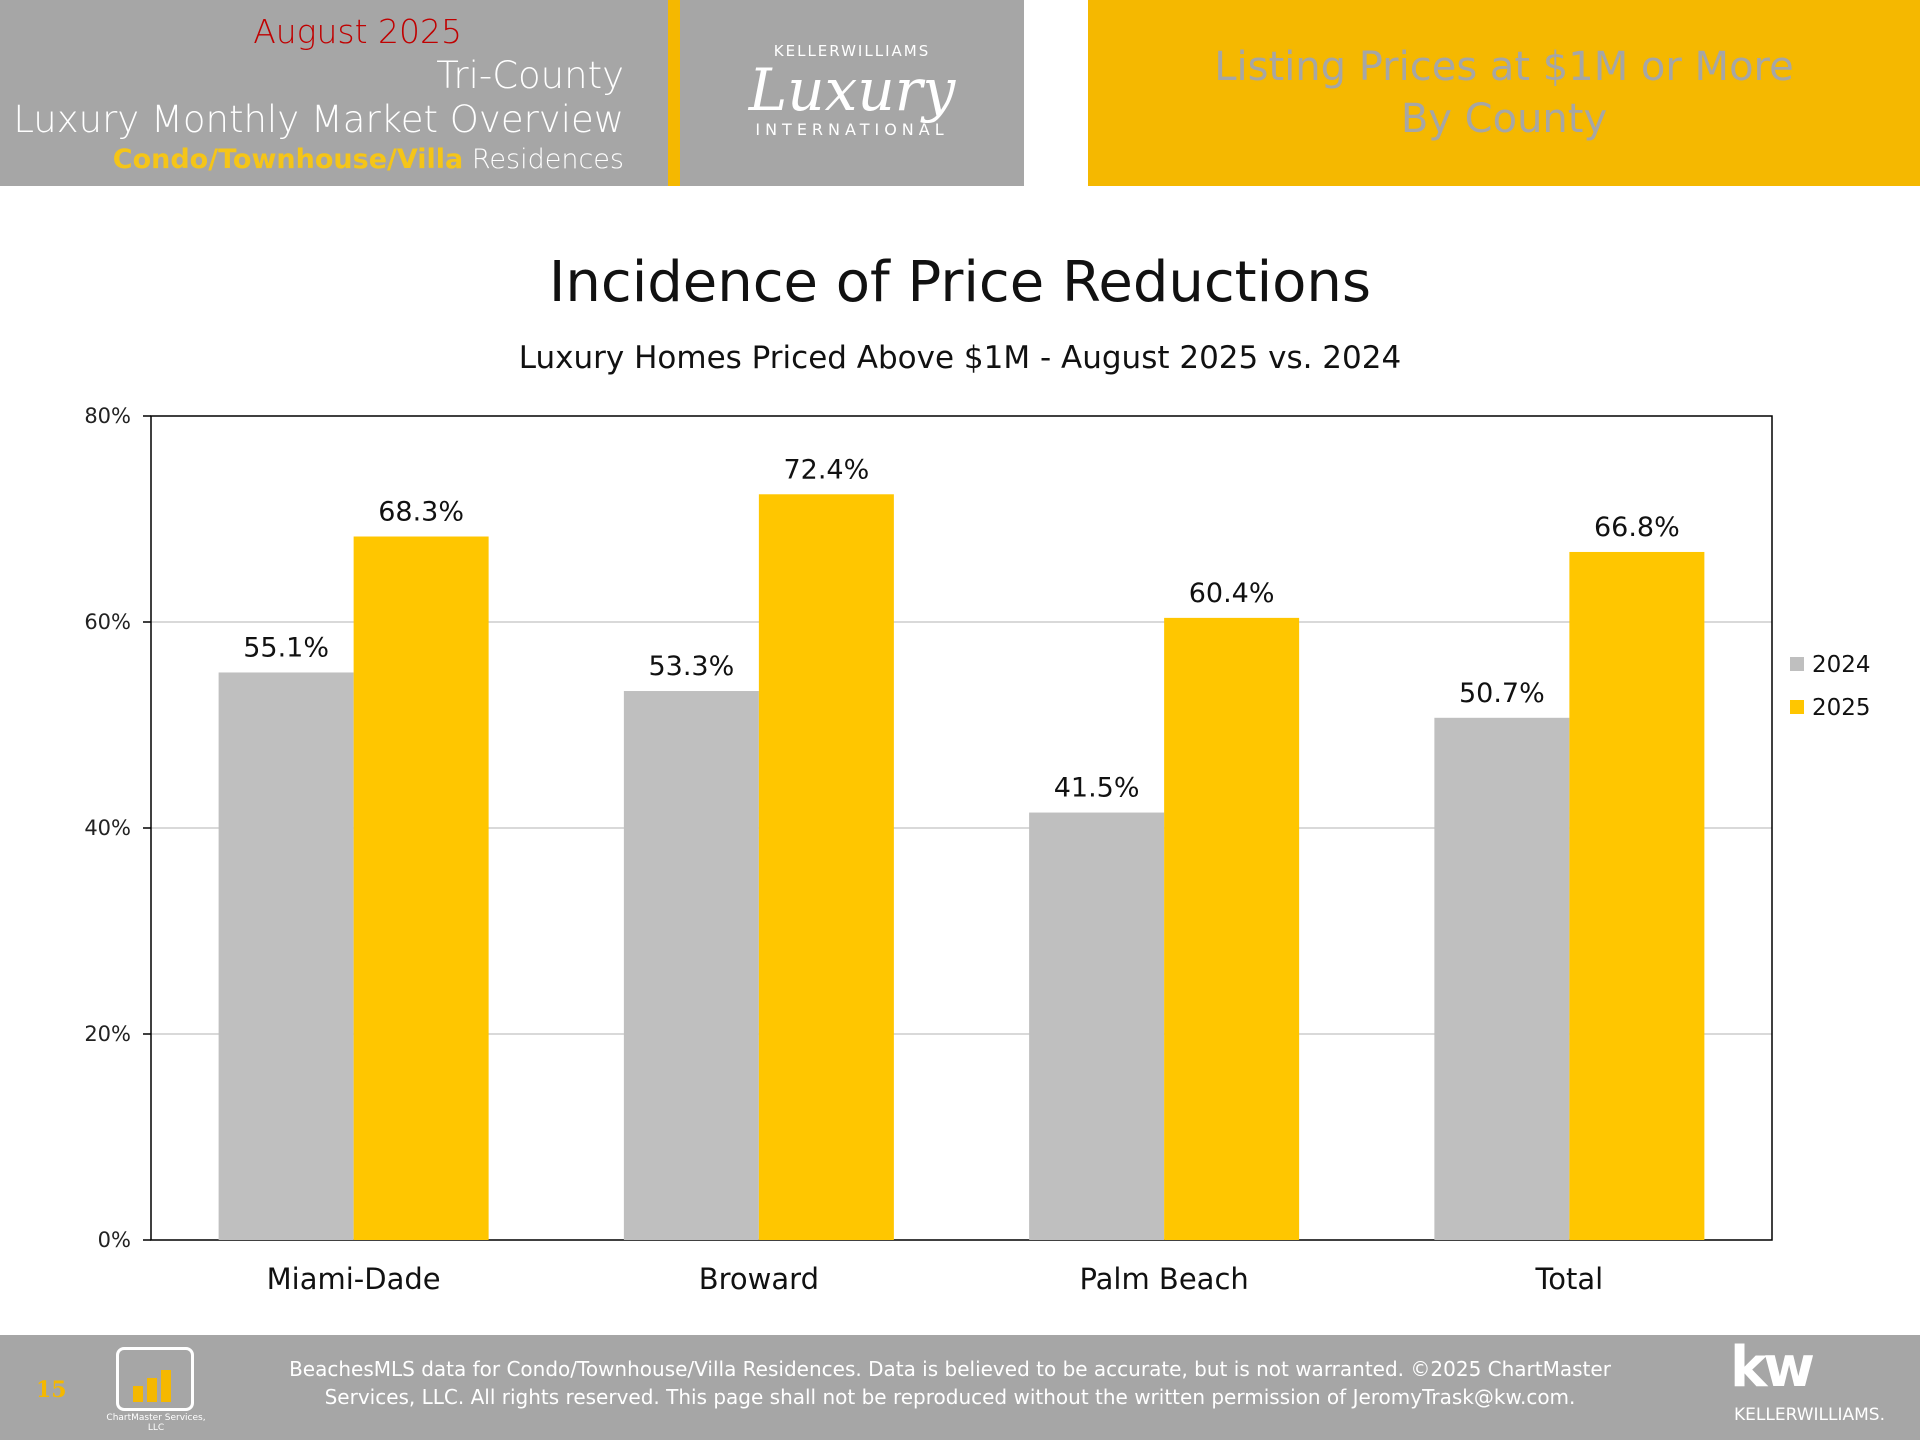 This screenshot has width=1920, height=1440. What do you see at coordinates (1163, 1279) in the screenshot?
I see `x-tick-label: Palm Beach` at bounding box center [1163, 1279].